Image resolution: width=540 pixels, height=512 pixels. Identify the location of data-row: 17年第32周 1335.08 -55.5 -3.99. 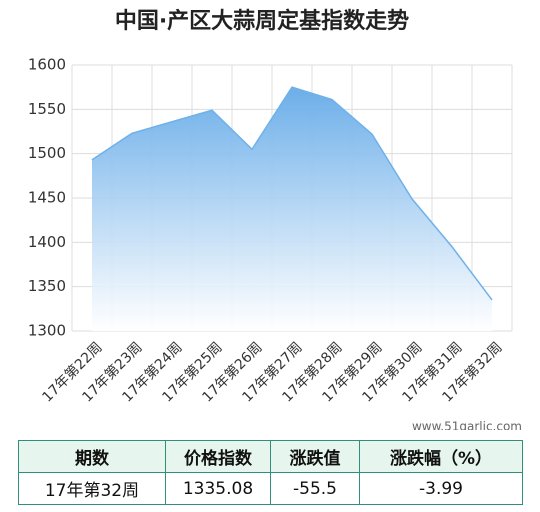
(270, 488).